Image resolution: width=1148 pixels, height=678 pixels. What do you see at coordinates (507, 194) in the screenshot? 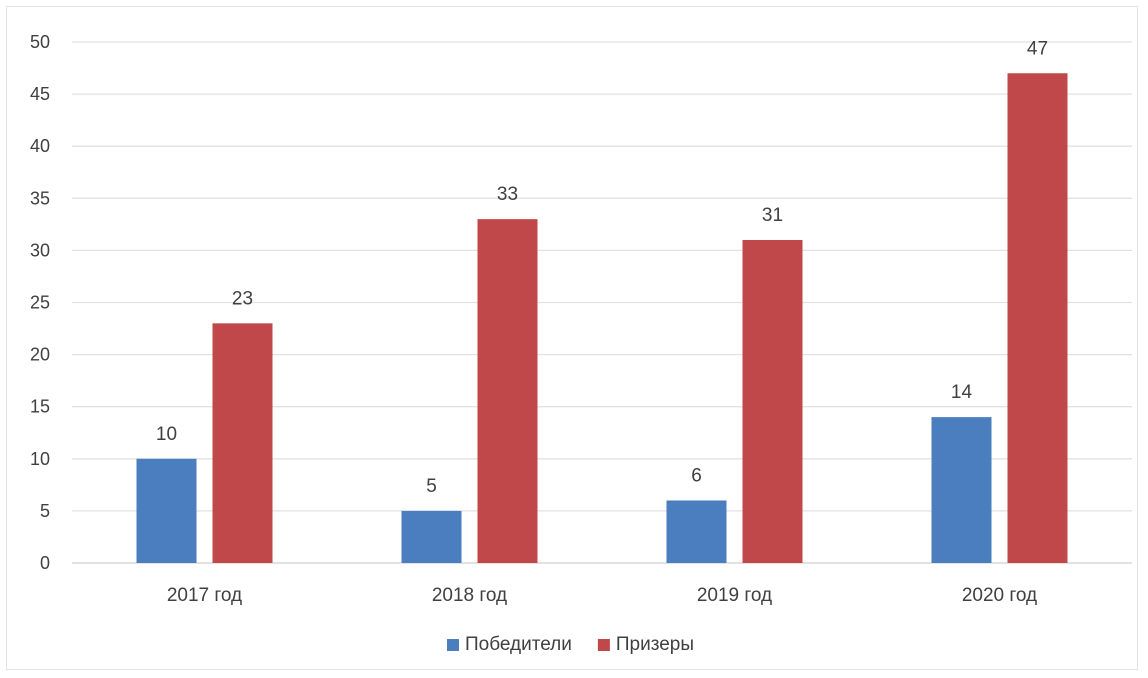
I see `data-label: 33` at bounding box center [507, 194].